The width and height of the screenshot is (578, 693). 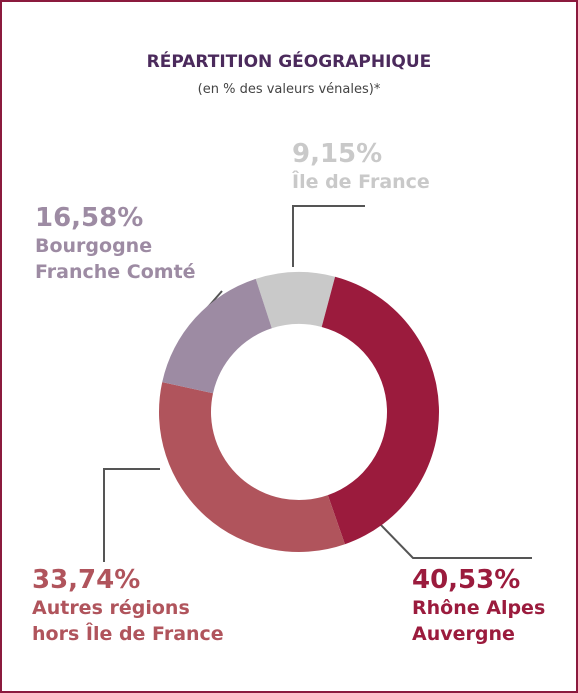 What do you see at coordinates (289, 89) in the screenshot?
I see `chart-subtitle: (en % des valeurs vénales)*` at bounding box center [289, 89].